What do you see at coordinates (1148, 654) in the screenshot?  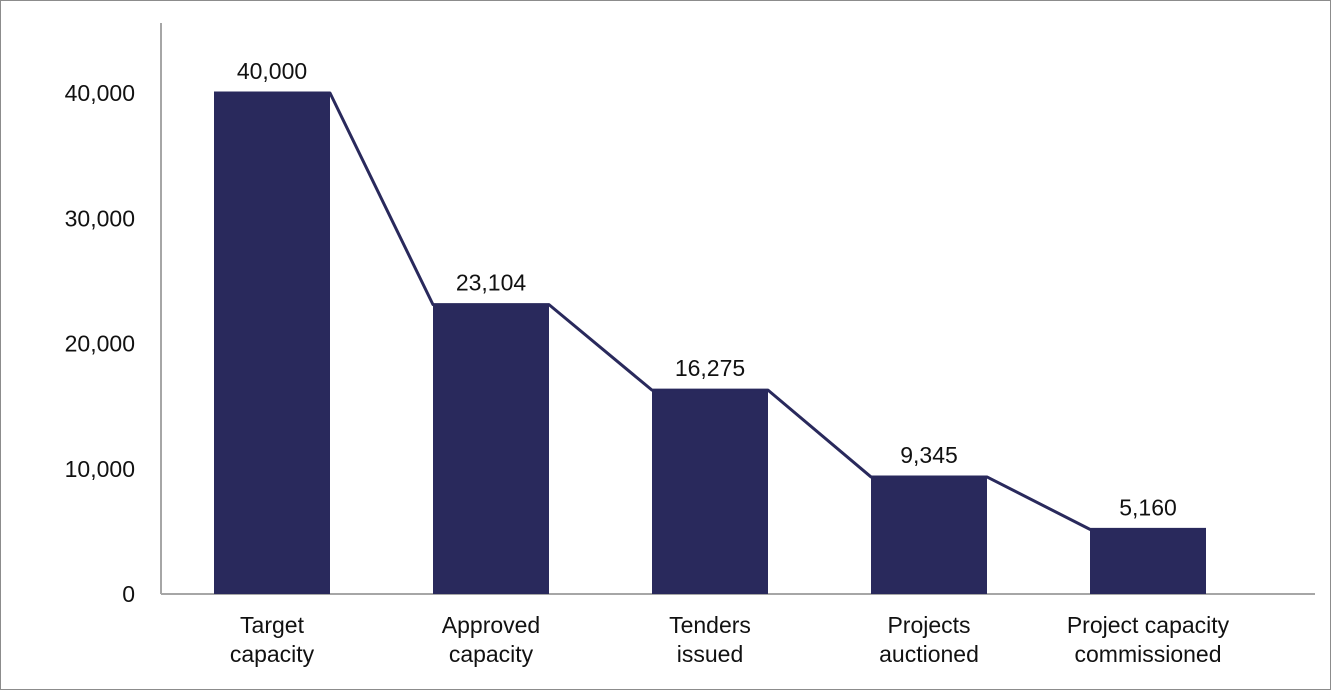 I see `category-label: commissioned` at bounding box center [1148, 654].